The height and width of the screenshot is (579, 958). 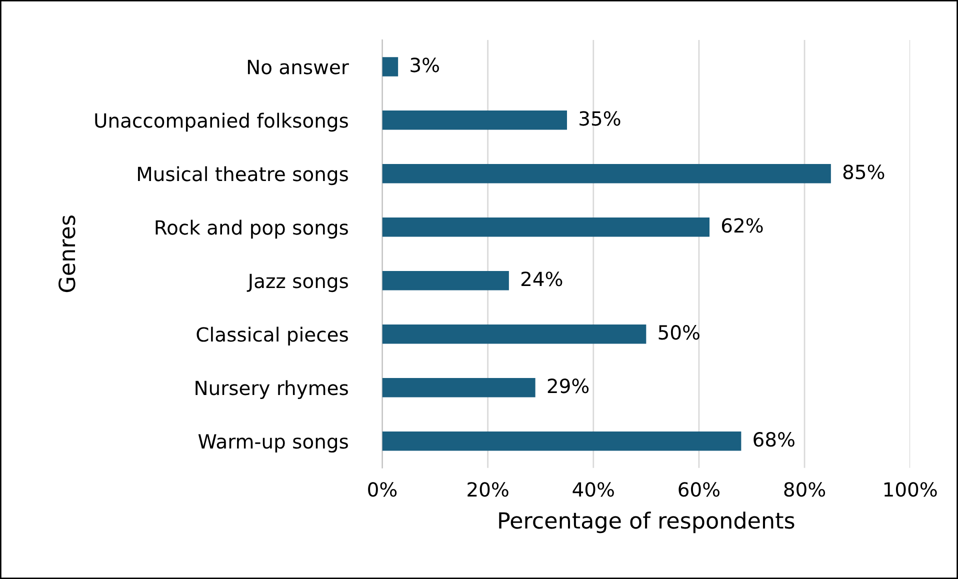 What do you see at coordinates (541, 279) in the screenshot?
I see `data-label: 24%` at bounding box center [541, 279].